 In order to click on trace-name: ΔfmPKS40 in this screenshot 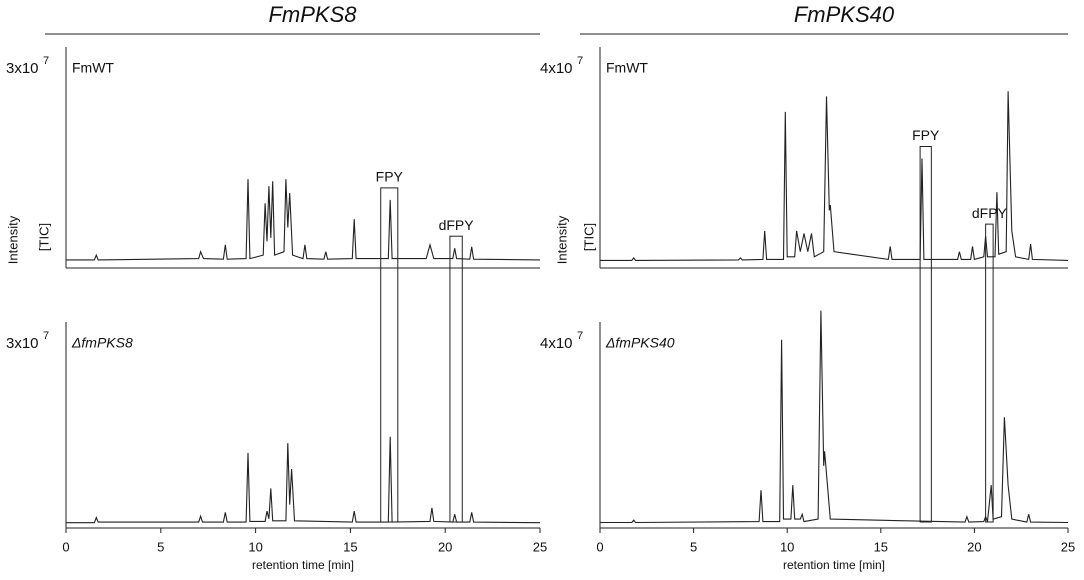, I will do `click(640, 343)`.